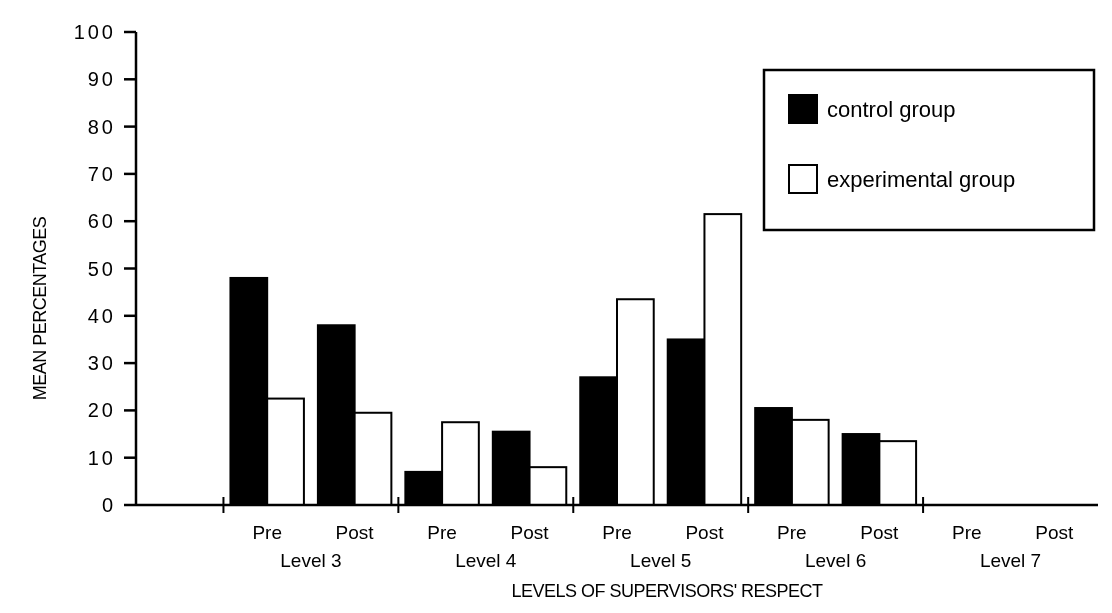  What do you see at coordinates (921, 179) in the screenshot?
I see `legend-label: experimental group` at bounding box center [921, 179].